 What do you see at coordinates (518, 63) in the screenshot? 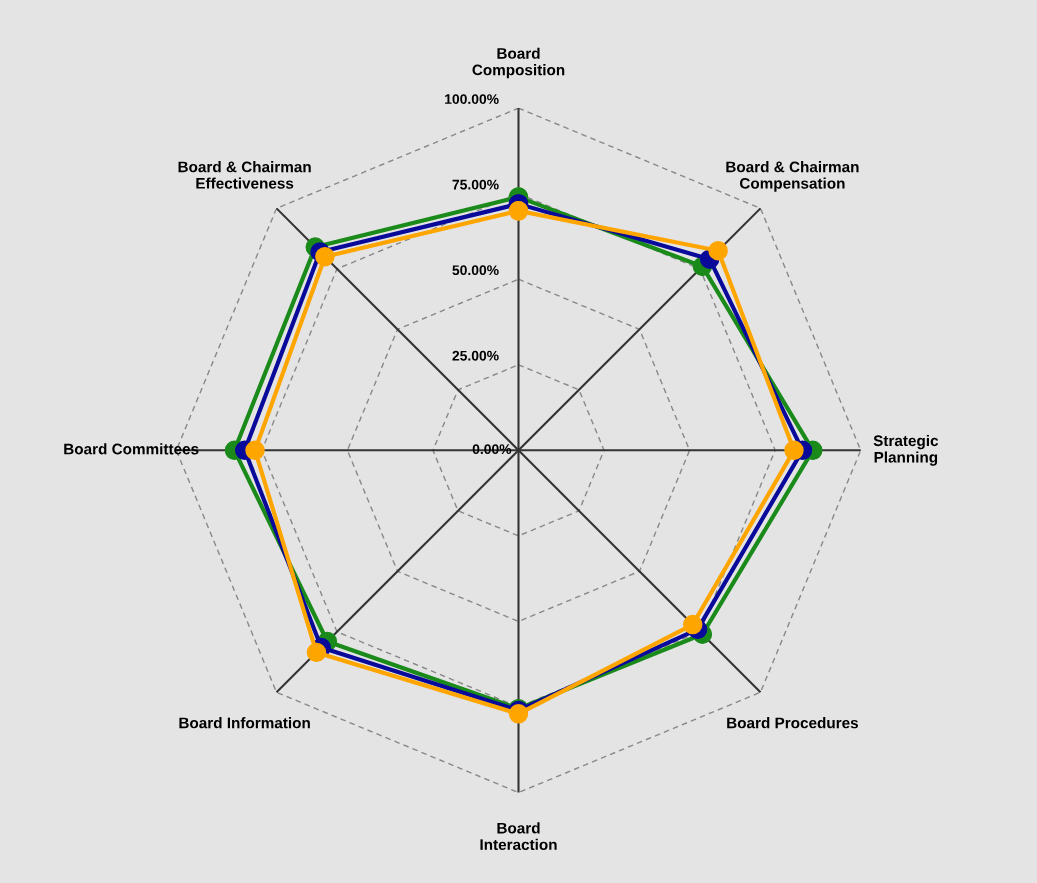
I see `spoke-label: Board Composition` at bounding box center [518, 63].